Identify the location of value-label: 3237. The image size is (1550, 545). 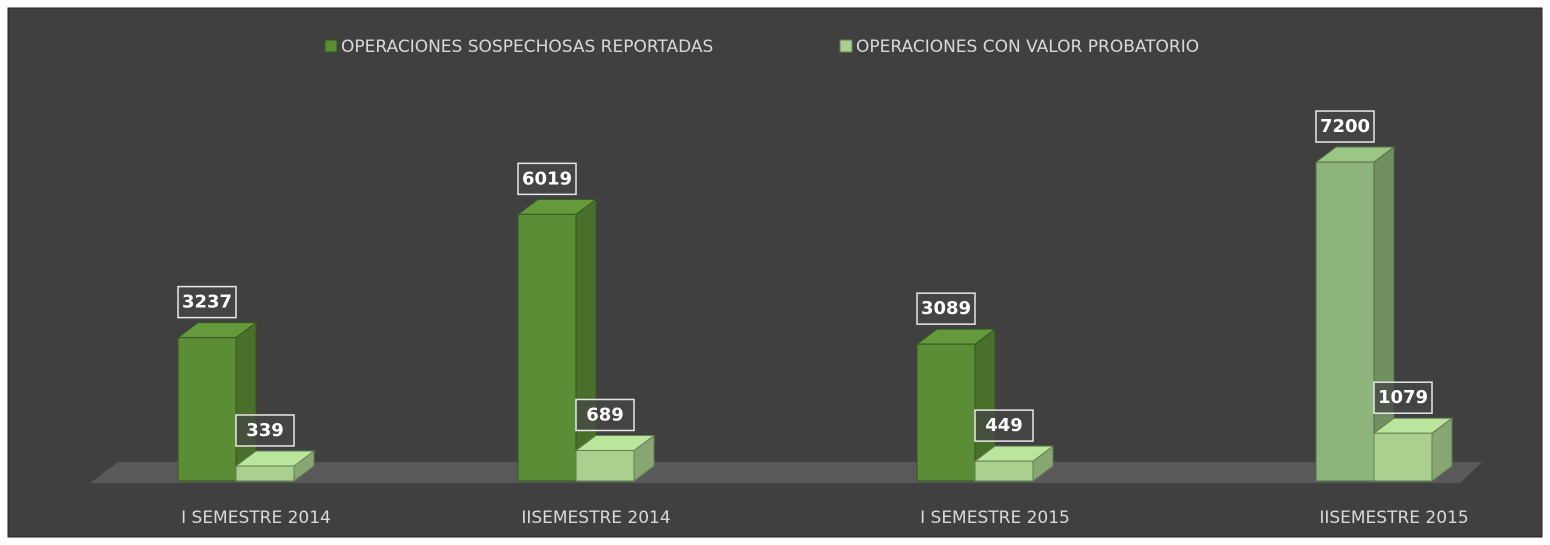
(207, 302).